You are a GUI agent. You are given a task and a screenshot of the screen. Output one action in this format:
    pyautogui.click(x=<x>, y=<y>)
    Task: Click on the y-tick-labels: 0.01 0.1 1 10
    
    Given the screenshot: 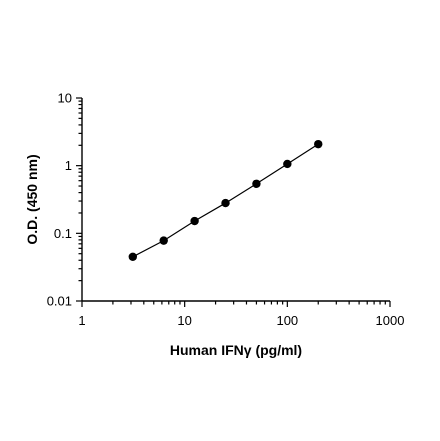 What is the action you would take?
    pyautogui.click(x=59, y=200)
    